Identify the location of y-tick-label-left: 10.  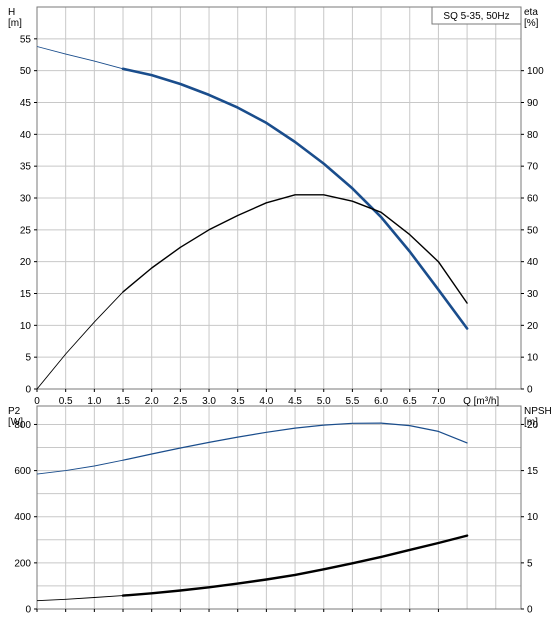
(26, 326).